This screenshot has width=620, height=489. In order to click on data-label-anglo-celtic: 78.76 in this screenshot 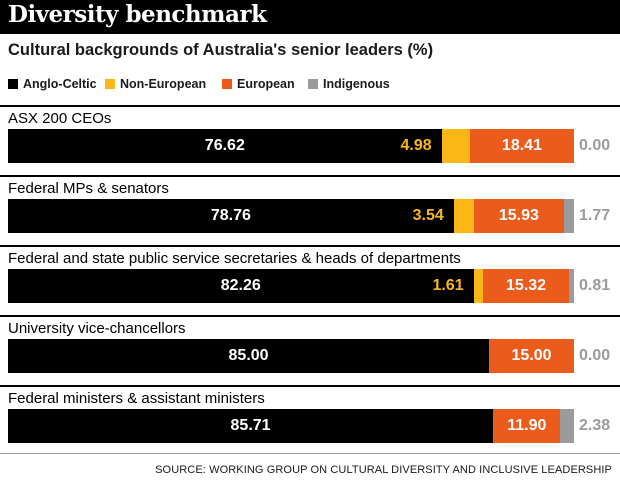, I will do `click(230, 215)`.